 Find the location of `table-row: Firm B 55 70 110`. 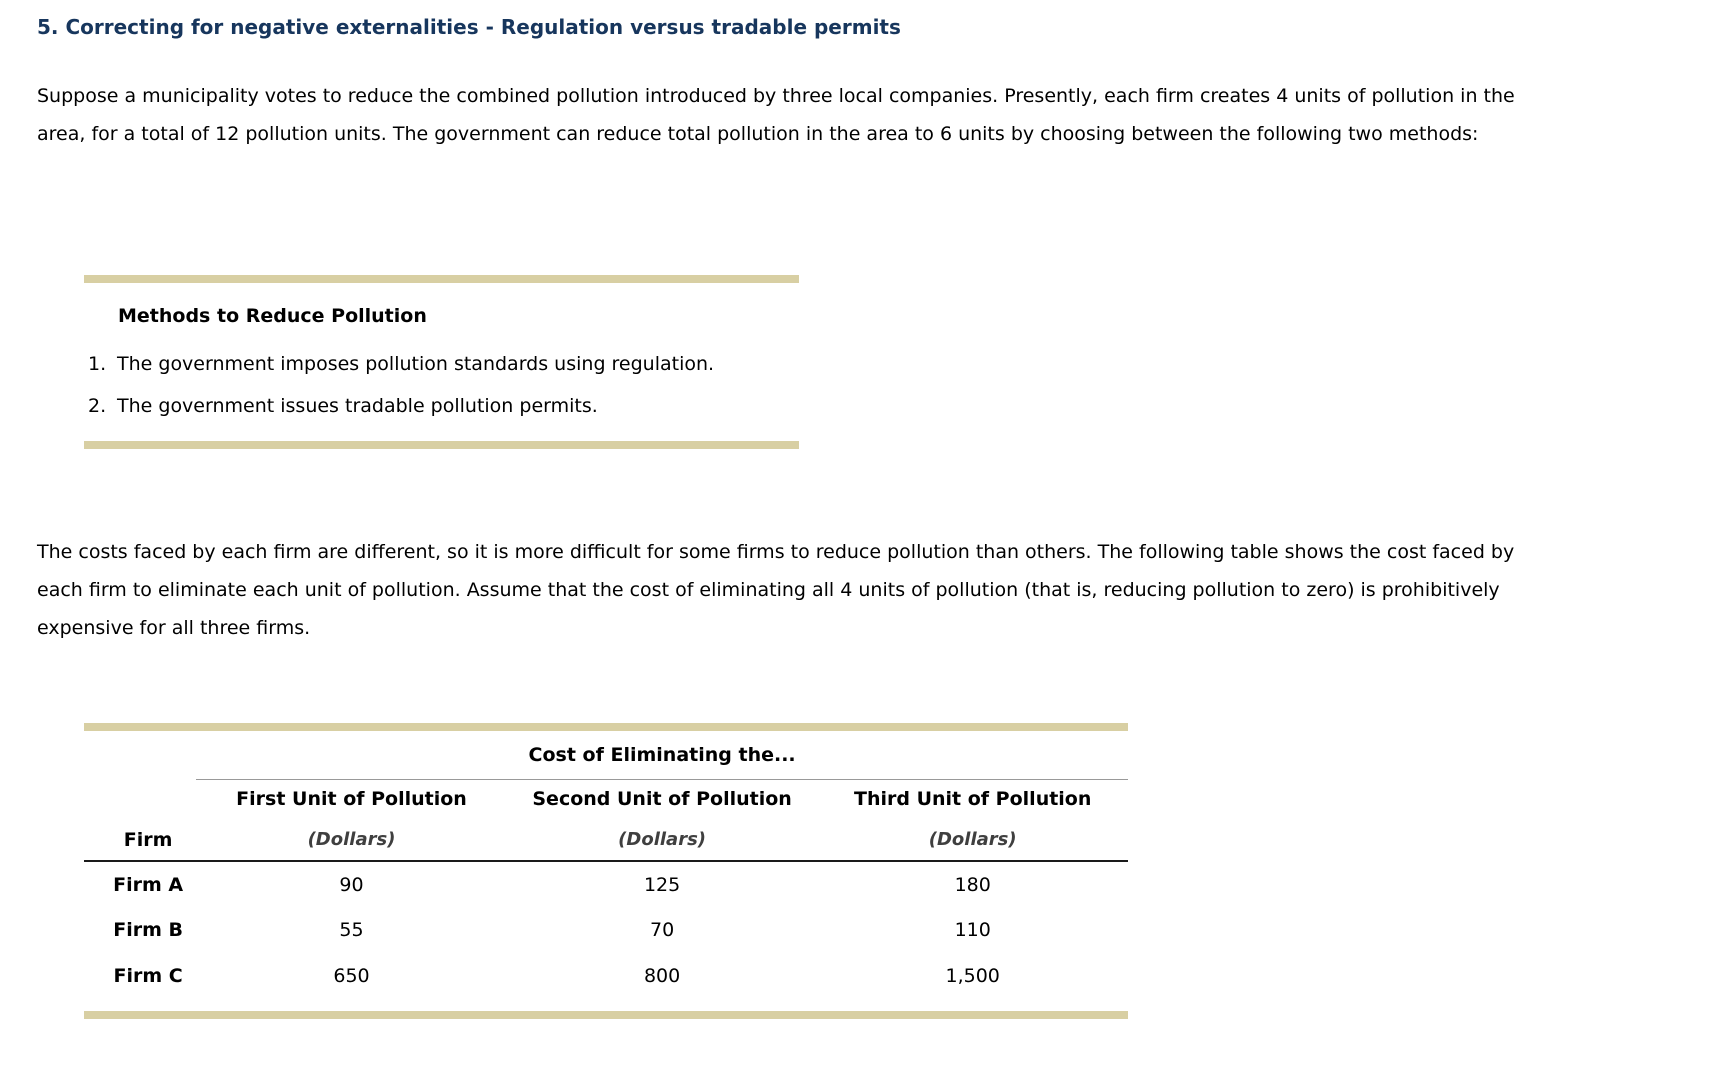

table-row: Firm B 55 70 110 is located at coordinates (606, 930).